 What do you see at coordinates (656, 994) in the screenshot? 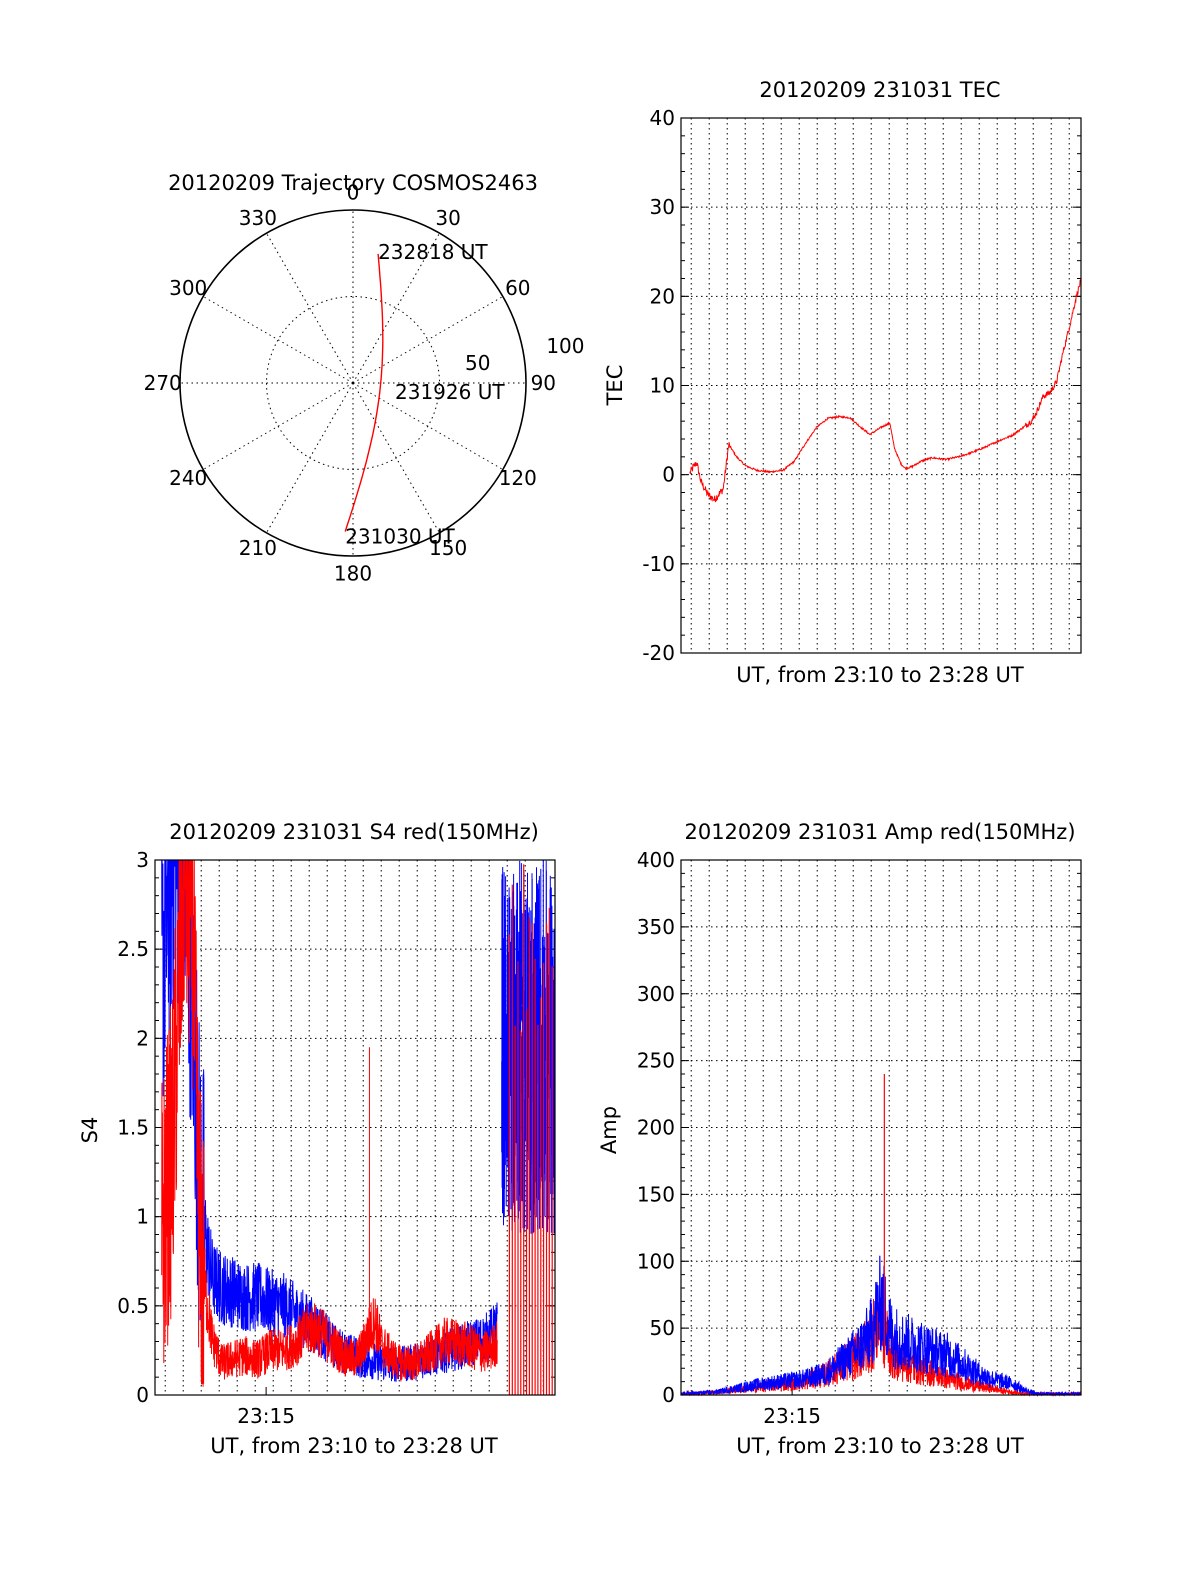
I see `y-tick-label: 300` at bounding box center [656, 994].